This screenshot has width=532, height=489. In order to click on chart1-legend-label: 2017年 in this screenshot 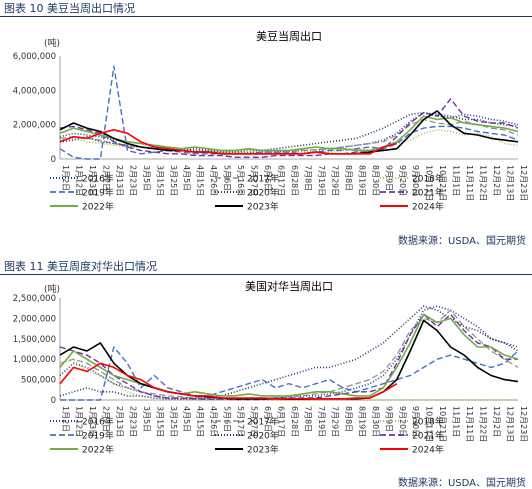, I will do `click(263, 179)`.